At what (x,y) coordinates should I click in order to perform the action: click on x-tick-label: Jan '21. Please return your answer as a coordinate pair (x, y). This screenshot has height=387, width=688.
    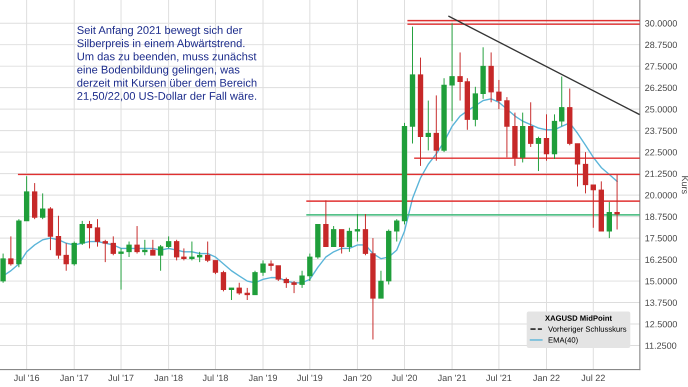
    Looking at the image, I should click on (452, 378).